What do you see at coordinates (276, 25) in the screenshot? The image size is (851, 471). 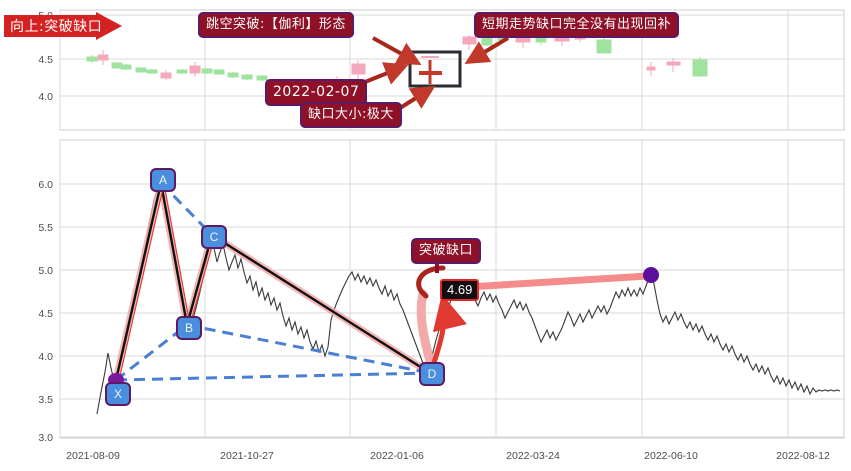 I see `anno-gap-pattern: 跳空突破:【伽利】形态` at bounding box center [276, 25].